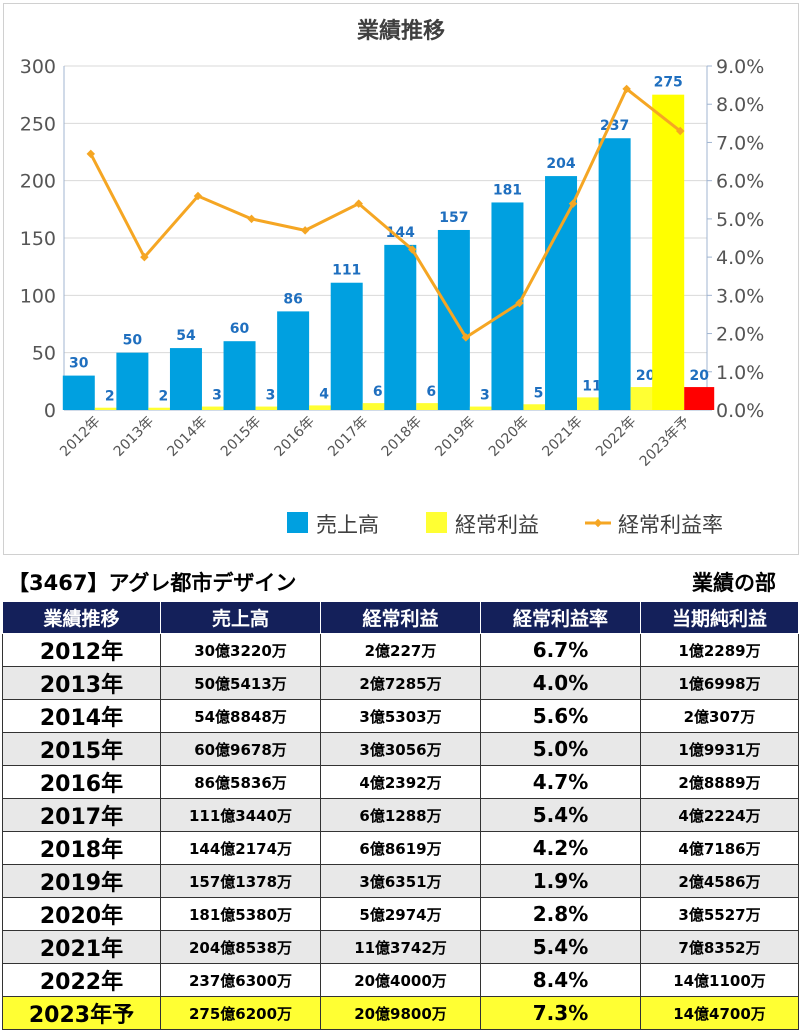  What do you see at coordinates (400, 881) in the screenshot?
I see `table-row: 2019年 157億1378万 3億6351万 1.9% 2億4586万` at bounding box center [400, 881].